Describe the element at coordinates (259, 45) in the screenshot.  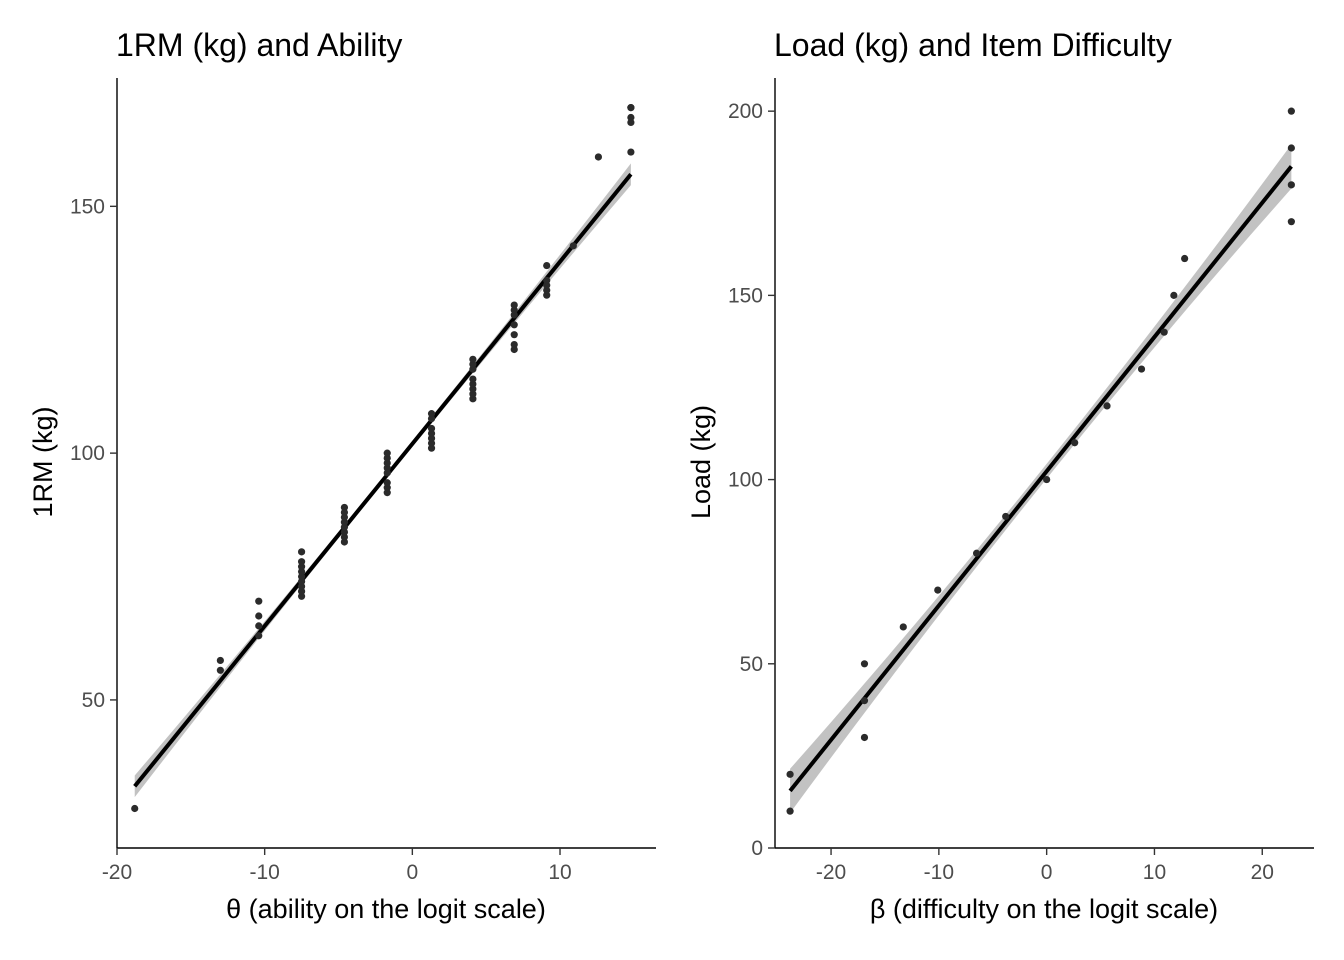
I see `chart-title-ability: 1RM (kg) and Ability` at that location.